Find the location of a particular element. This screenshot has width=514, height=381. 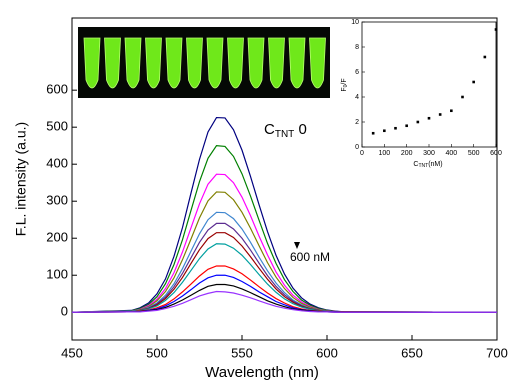

y-tick-label: 500 is located at coordinates (57, 126).